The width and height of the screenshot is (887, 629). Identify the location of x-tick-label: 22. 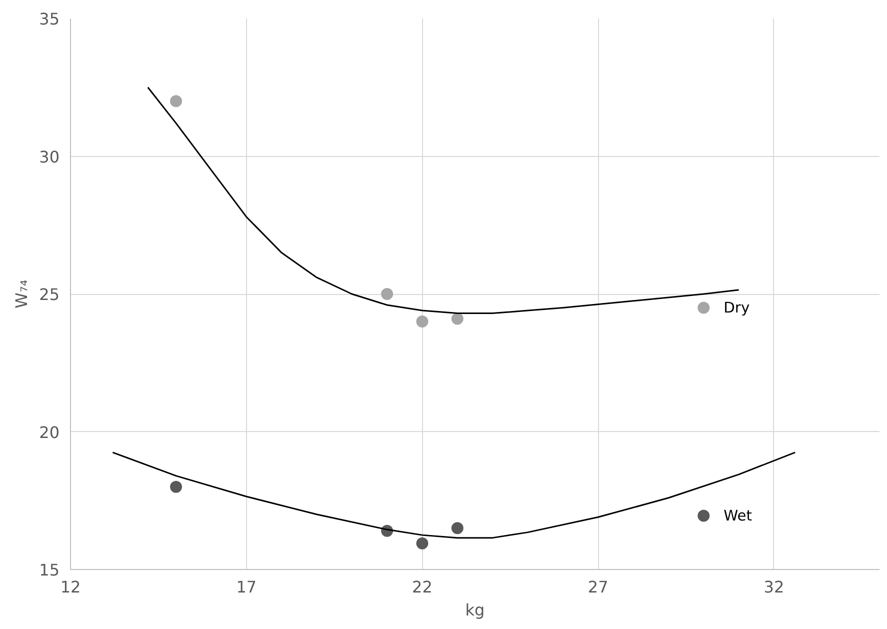
(422, 587).